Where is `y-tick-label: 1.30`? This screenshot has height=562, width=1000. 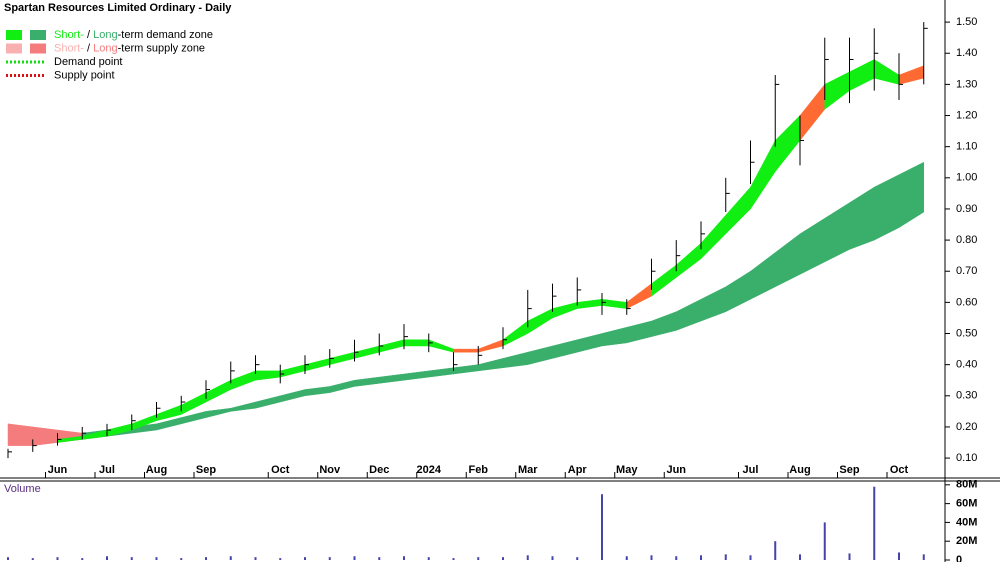
y-tick-label: 1.30 is located at coordinates (966, 84).